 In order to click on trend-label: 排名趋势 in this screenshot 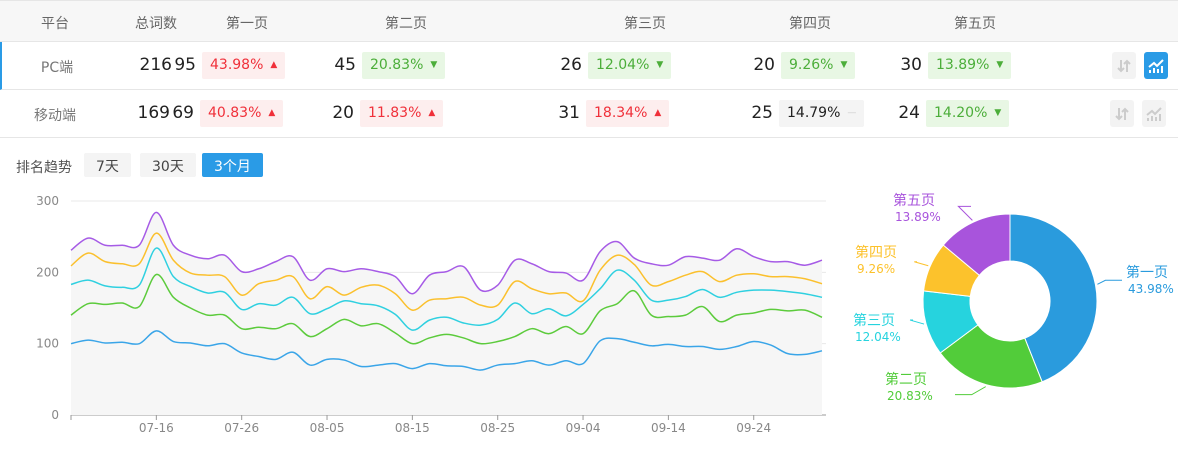, I will do `click(44, 168)`.